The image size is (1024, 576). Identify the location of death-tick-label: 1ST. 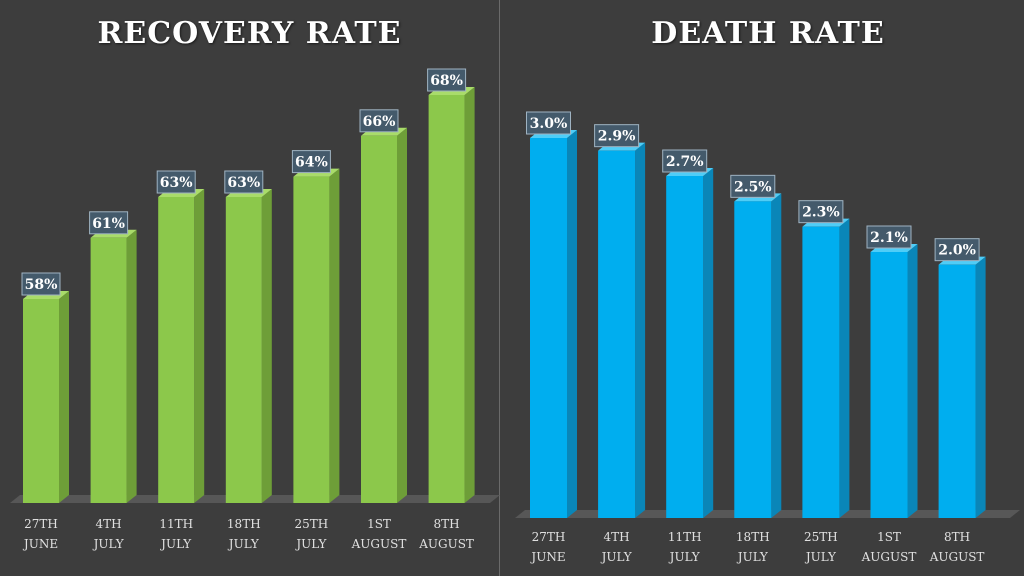
(889, 537).